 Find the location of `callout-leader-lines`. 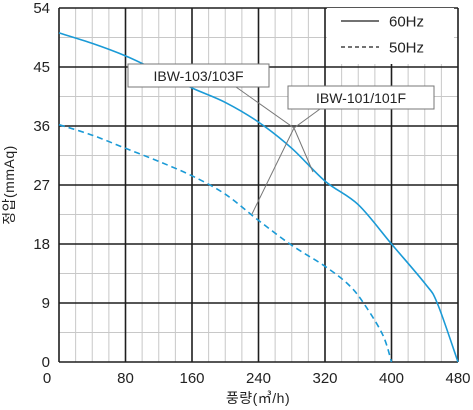

callout-leader-lines is located at coordinates (278, 150).